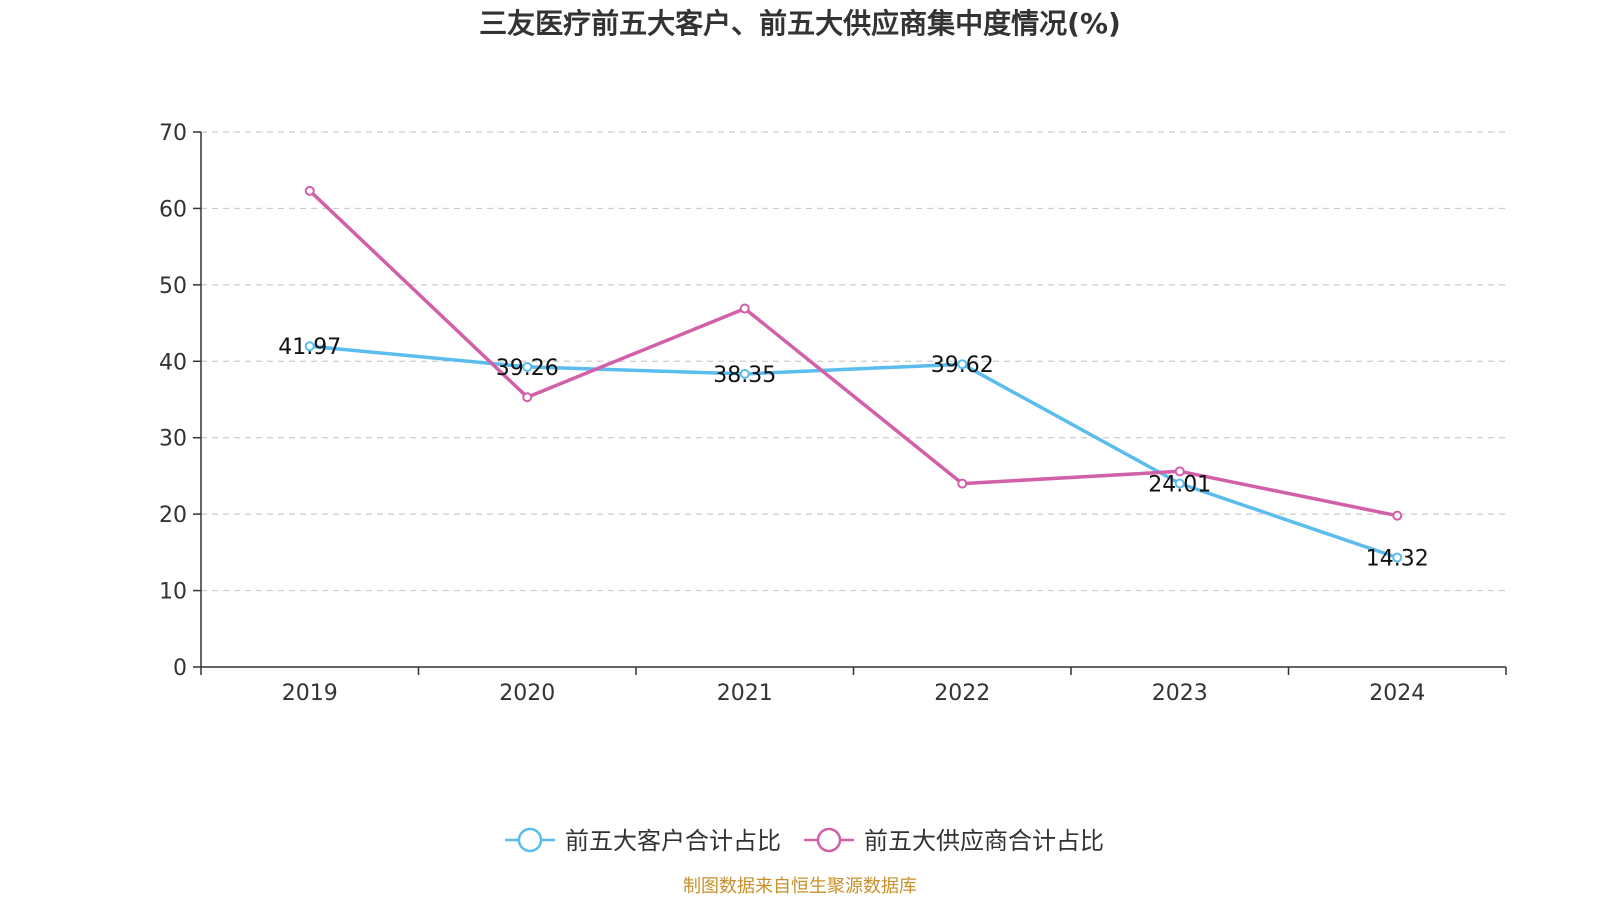 This screenshot has height=900, width=1600. What do you see at coordinates (527, 693) in the screenshot?
I see `x-tick-label: 2020` at bounding box center [527, 693].